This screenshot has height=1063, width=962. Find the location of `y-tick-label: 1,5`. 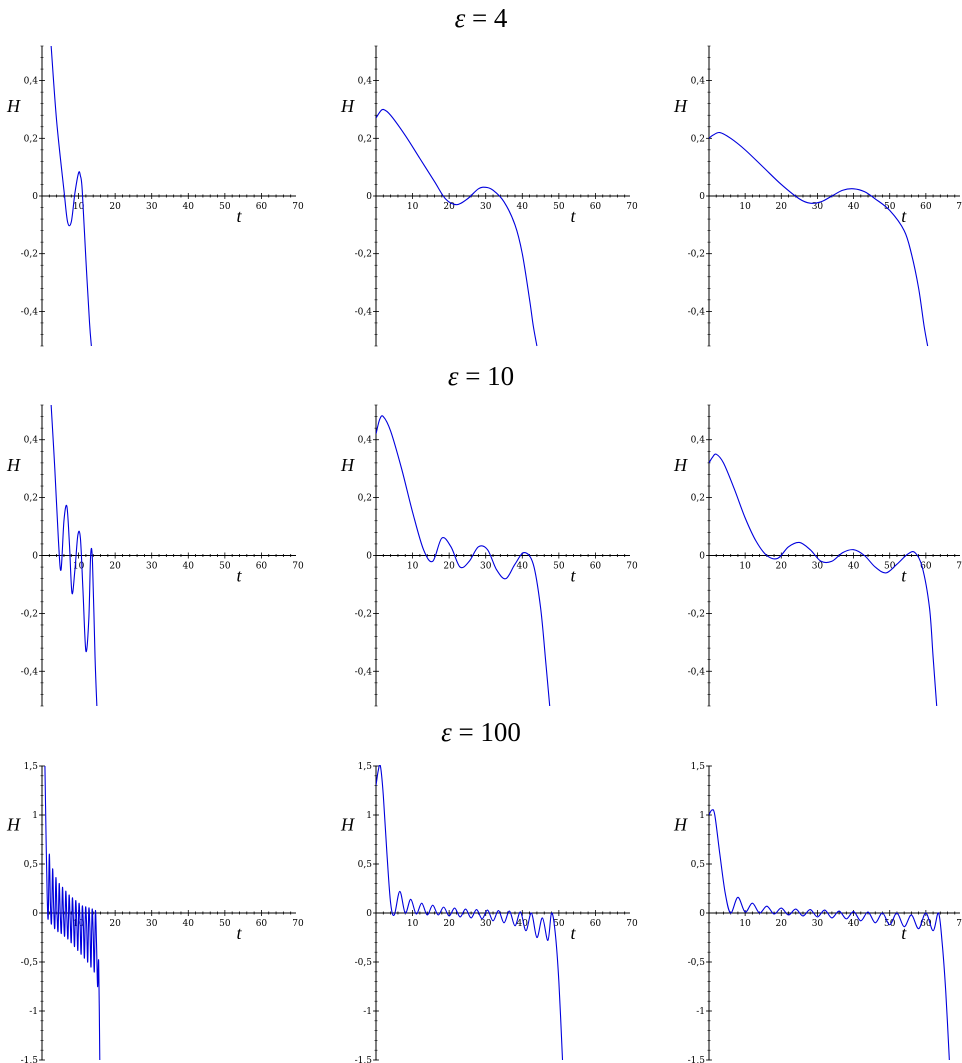

y-tick-label: 1,5 is located at coordinates (365, 767).